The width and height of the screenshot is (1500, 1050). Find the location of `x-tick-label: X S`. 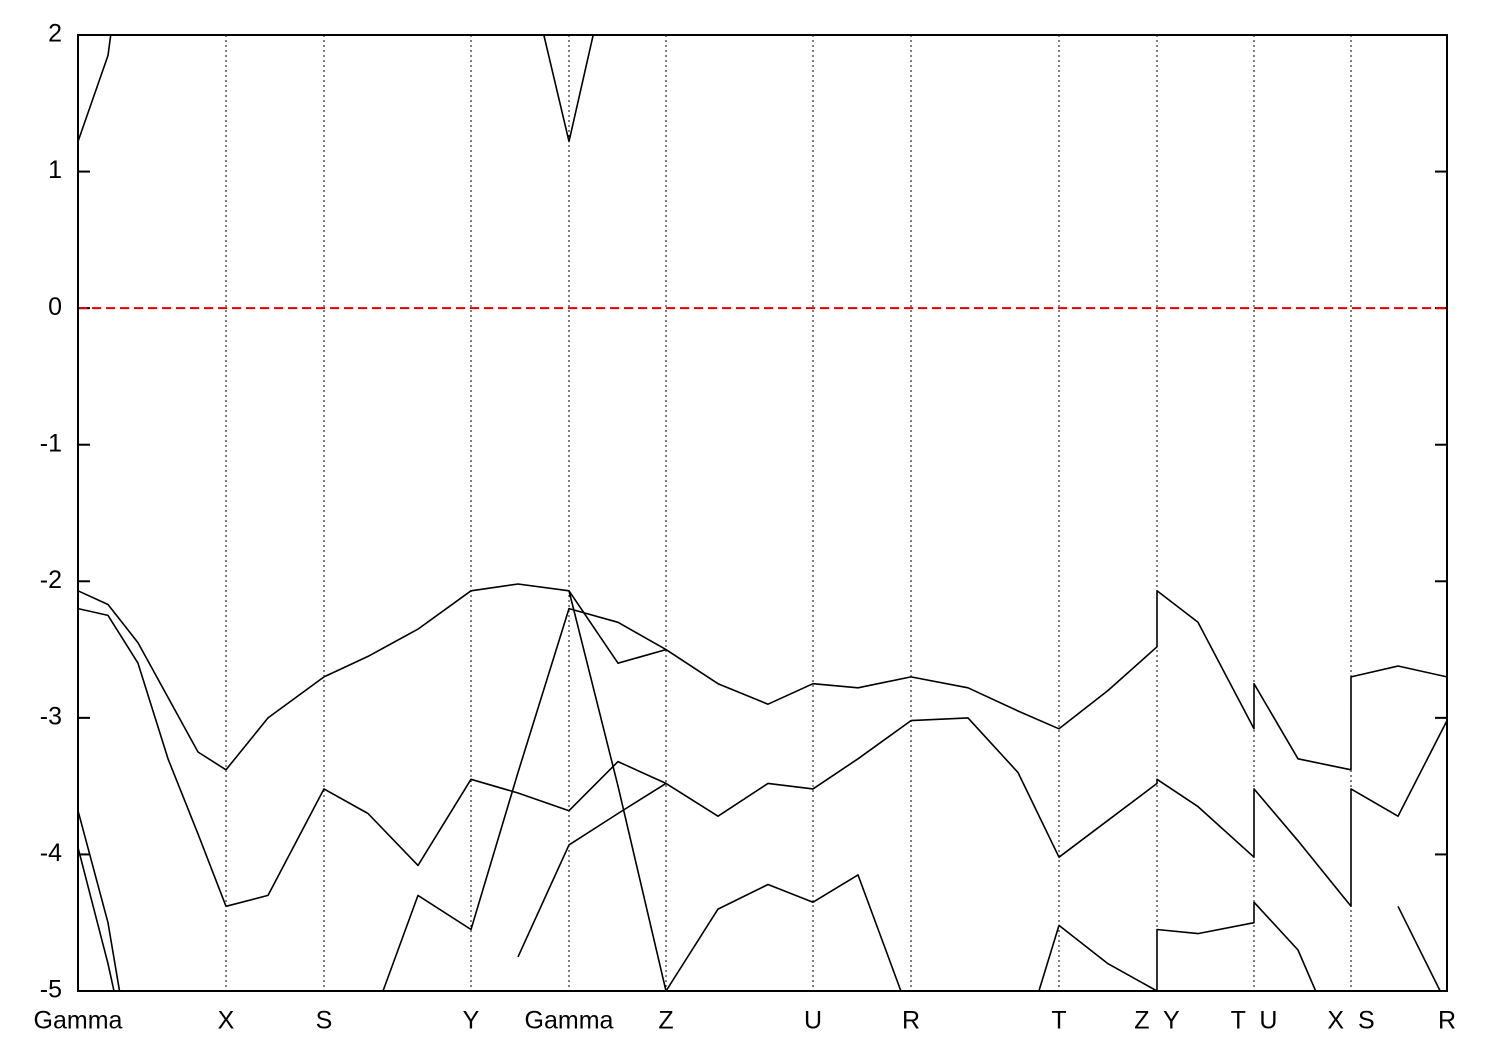

x-tick-label: X S is located at coordinates (1350, 1021).